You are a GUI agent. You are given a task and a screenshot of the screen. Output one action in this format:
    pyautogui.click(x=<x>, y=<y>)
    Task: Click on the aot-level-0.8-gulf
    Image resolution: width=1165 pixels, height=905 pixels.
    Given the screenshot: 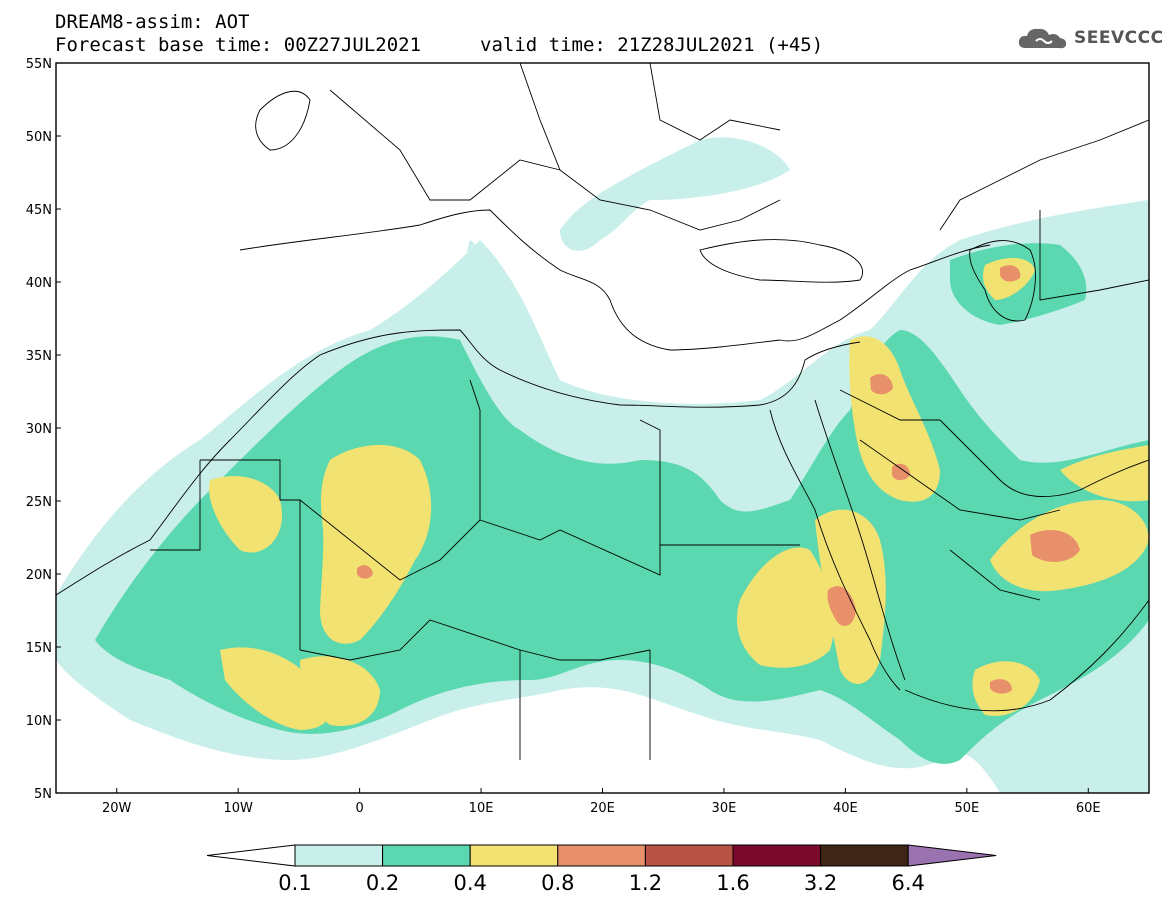 What is the action you would take?
    pyautogui.click(x=901, y=472)
    